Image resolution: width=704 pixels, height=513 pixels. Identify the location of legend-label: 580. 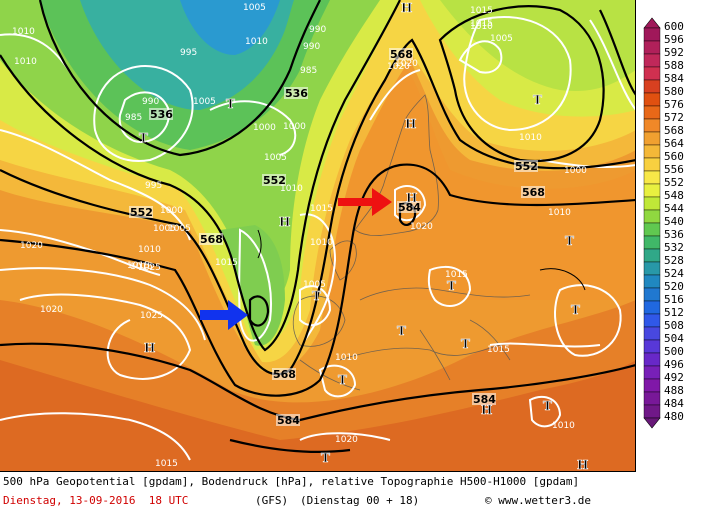
(674, 91).